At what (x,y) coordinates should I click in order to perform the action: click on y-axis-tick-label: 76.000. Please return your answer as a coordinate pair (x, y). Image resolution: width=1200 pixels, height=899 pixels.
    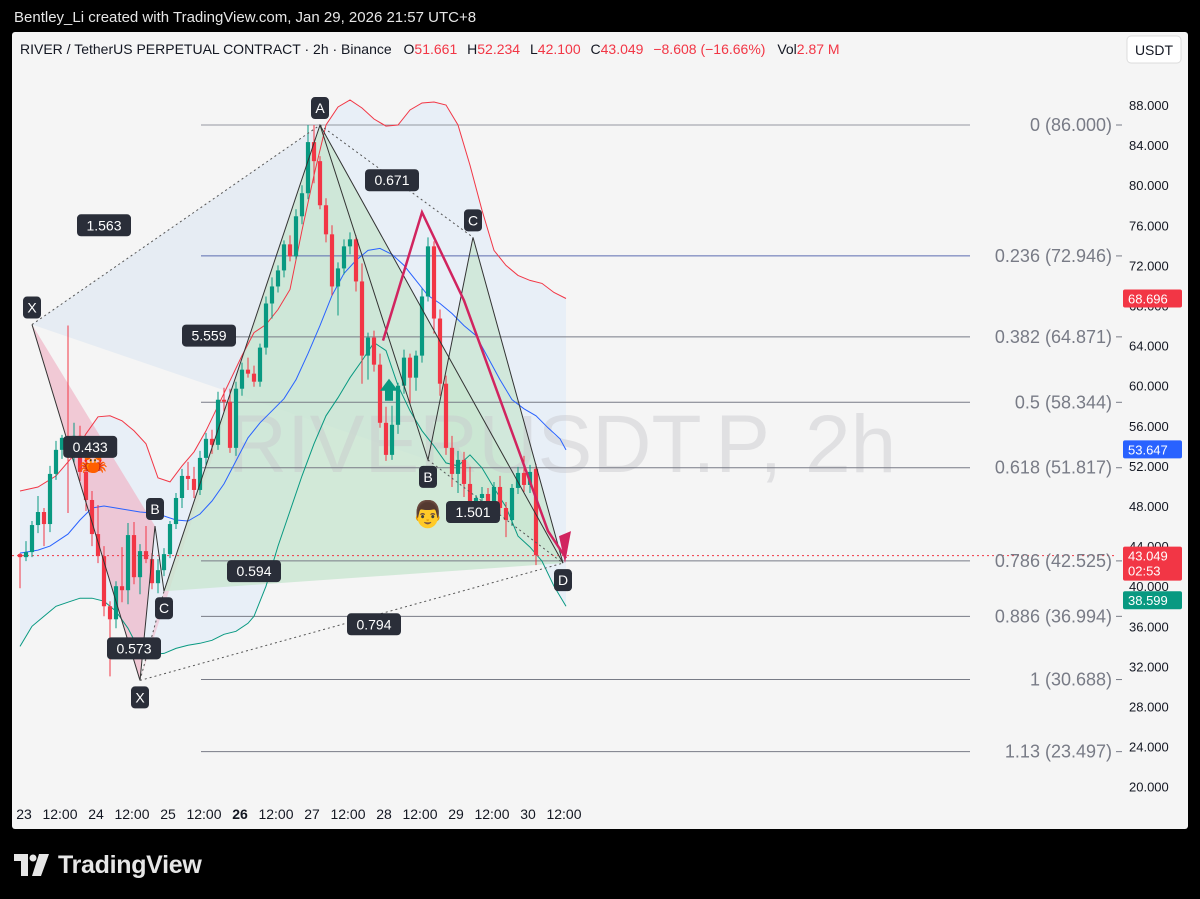
    Looking at the image, I should click on (1149, 225).